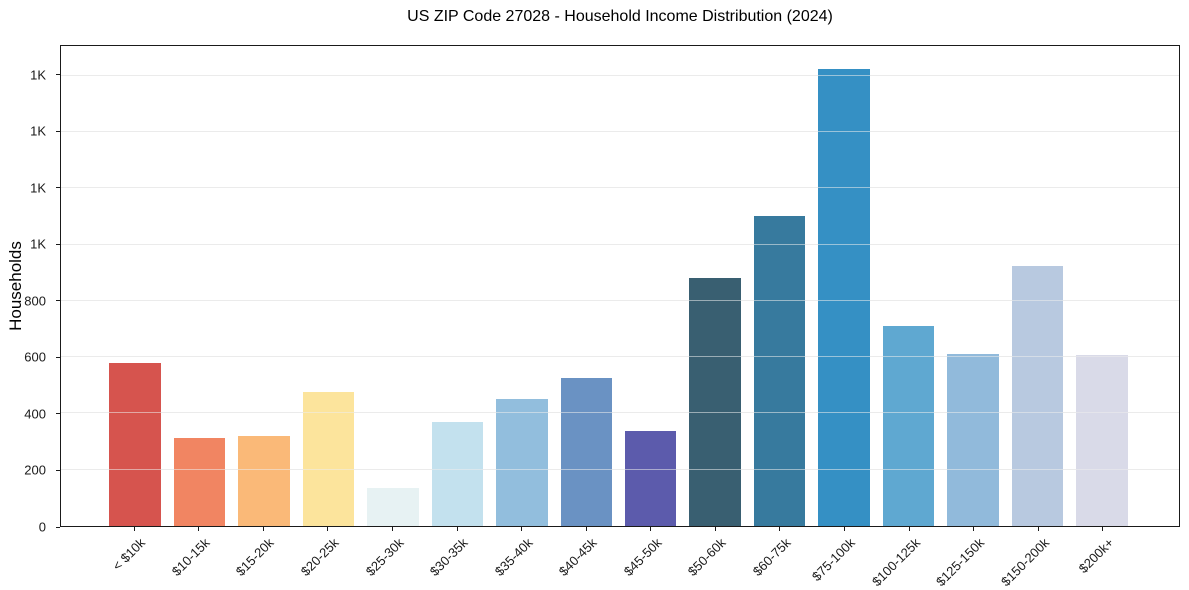 This screenshot has width=1189, height=590. Describe the element at coordinates (586, 451) in the screenshot. I see `bar-40-45k` at that location.